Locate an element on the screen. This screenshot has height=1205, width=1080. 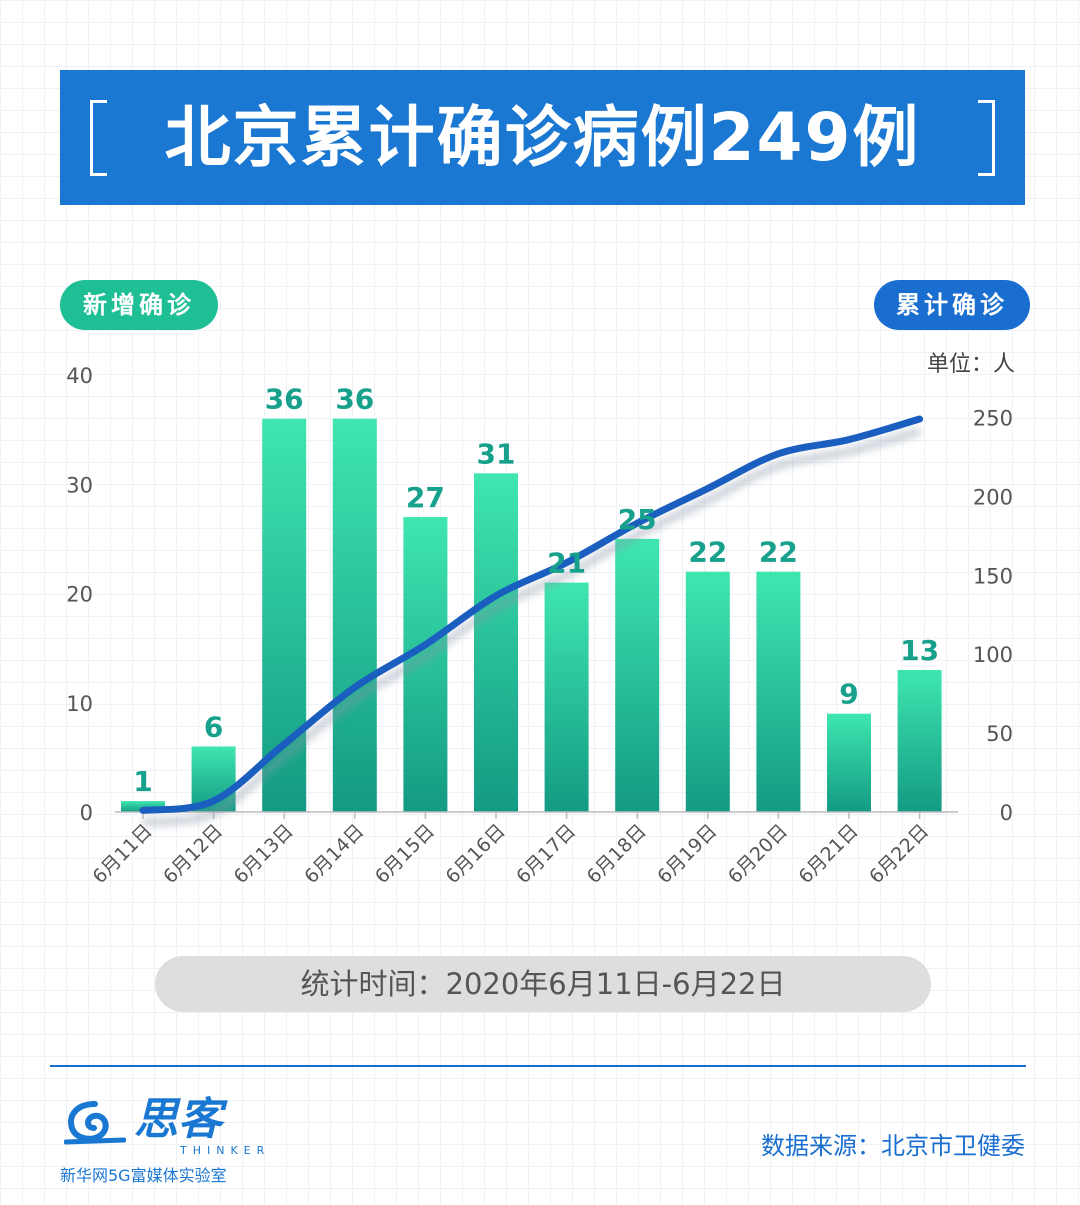
logo-name: 思客 is located at coordinates (178, 1119).